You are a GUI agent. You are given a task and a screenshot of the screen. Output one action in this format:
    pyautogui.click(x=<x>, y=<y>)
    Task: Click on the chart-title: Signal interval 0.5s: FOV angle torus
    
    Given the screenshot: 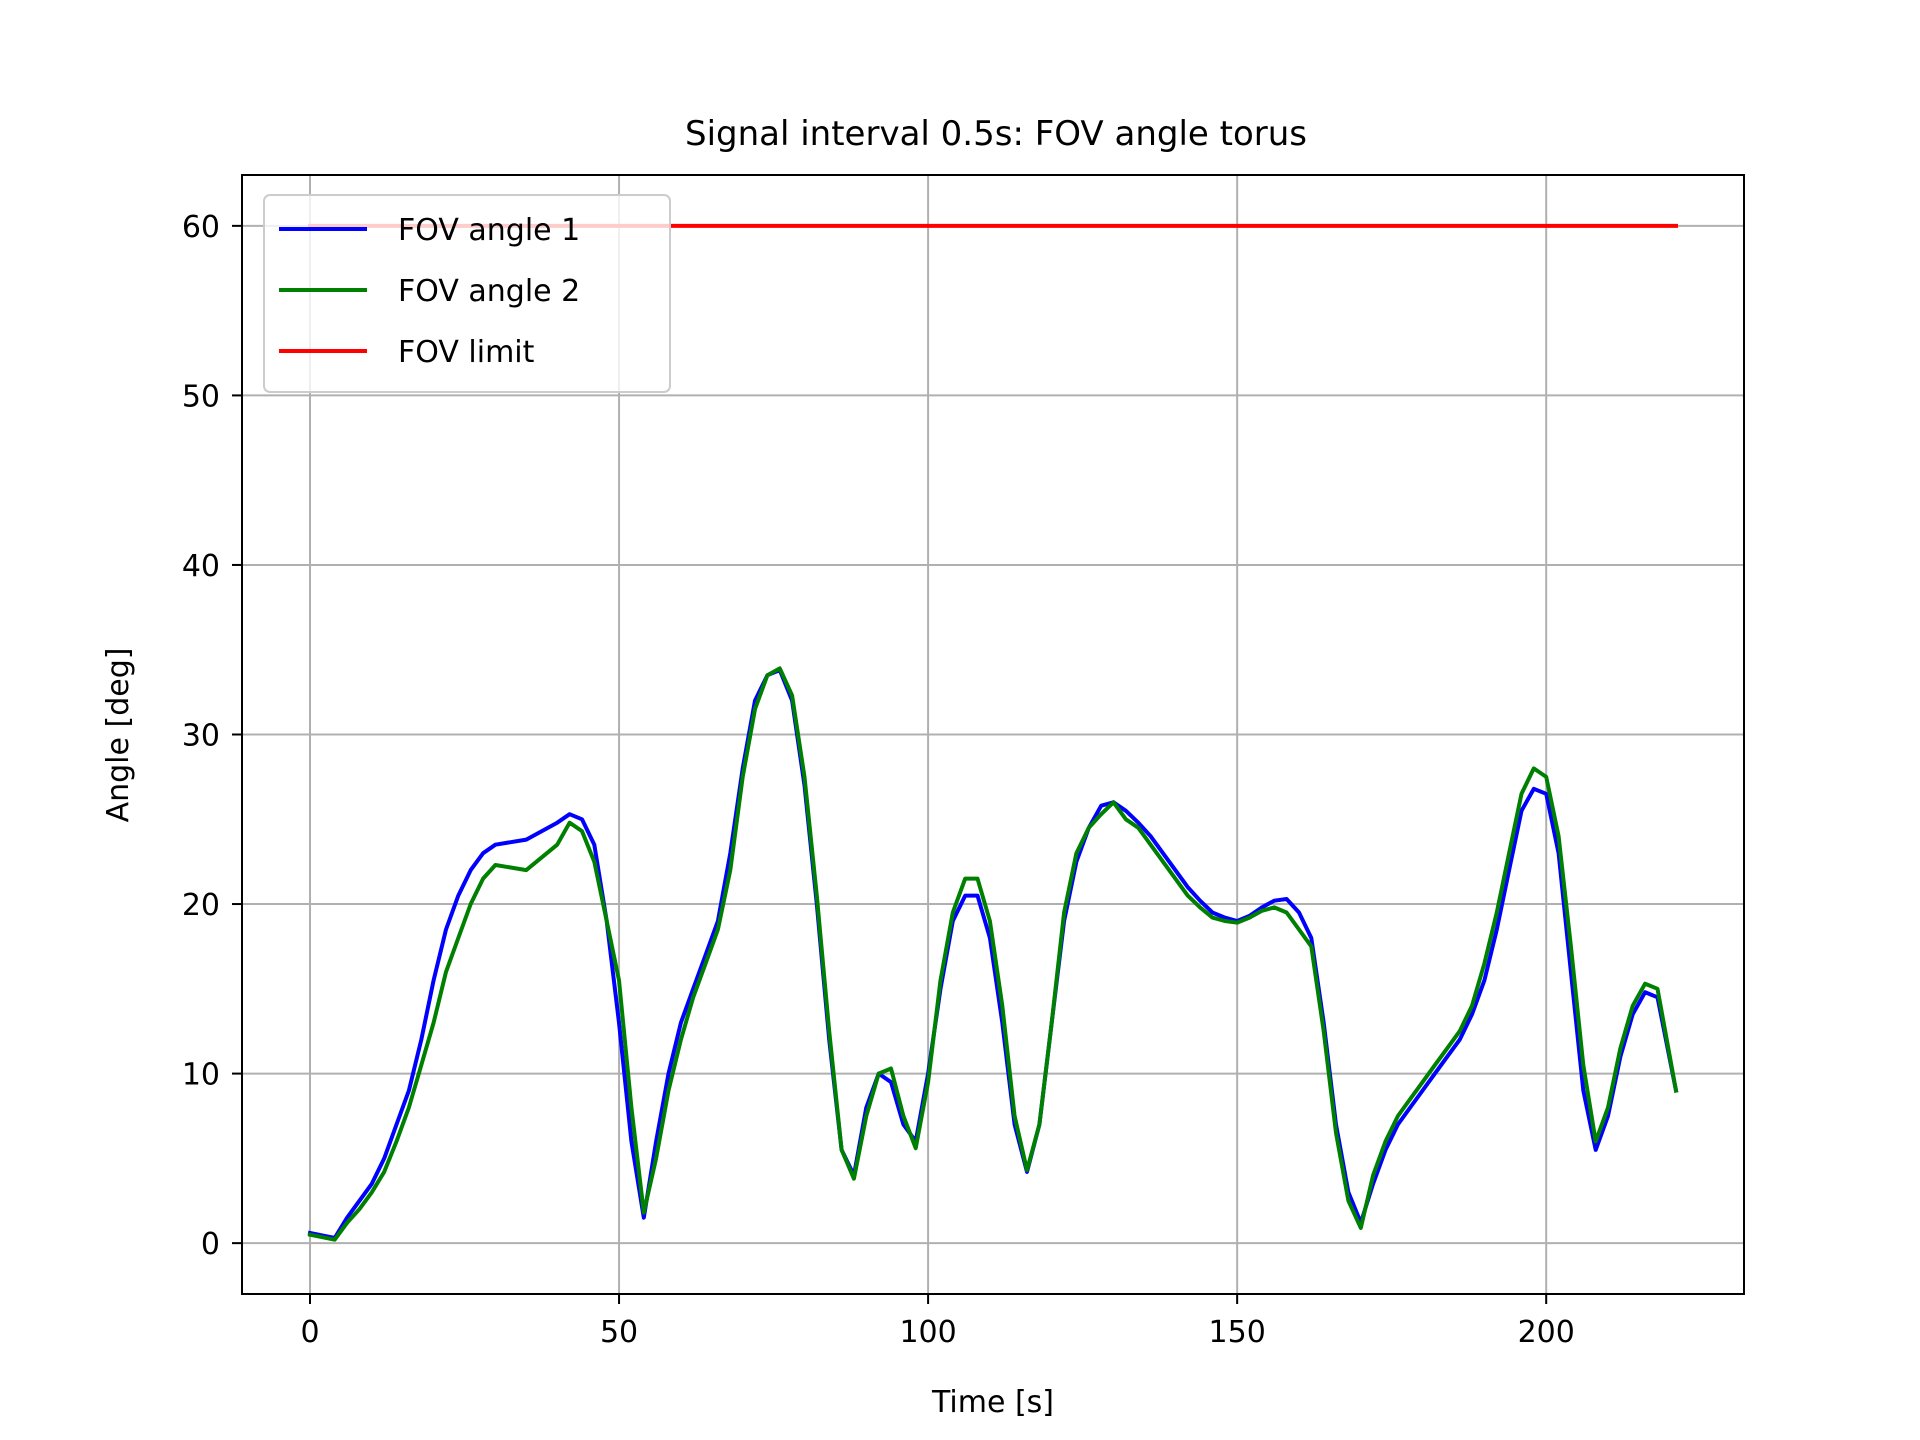 What is the action you would take?
    pyautogui.click(x=996, y=134)
    